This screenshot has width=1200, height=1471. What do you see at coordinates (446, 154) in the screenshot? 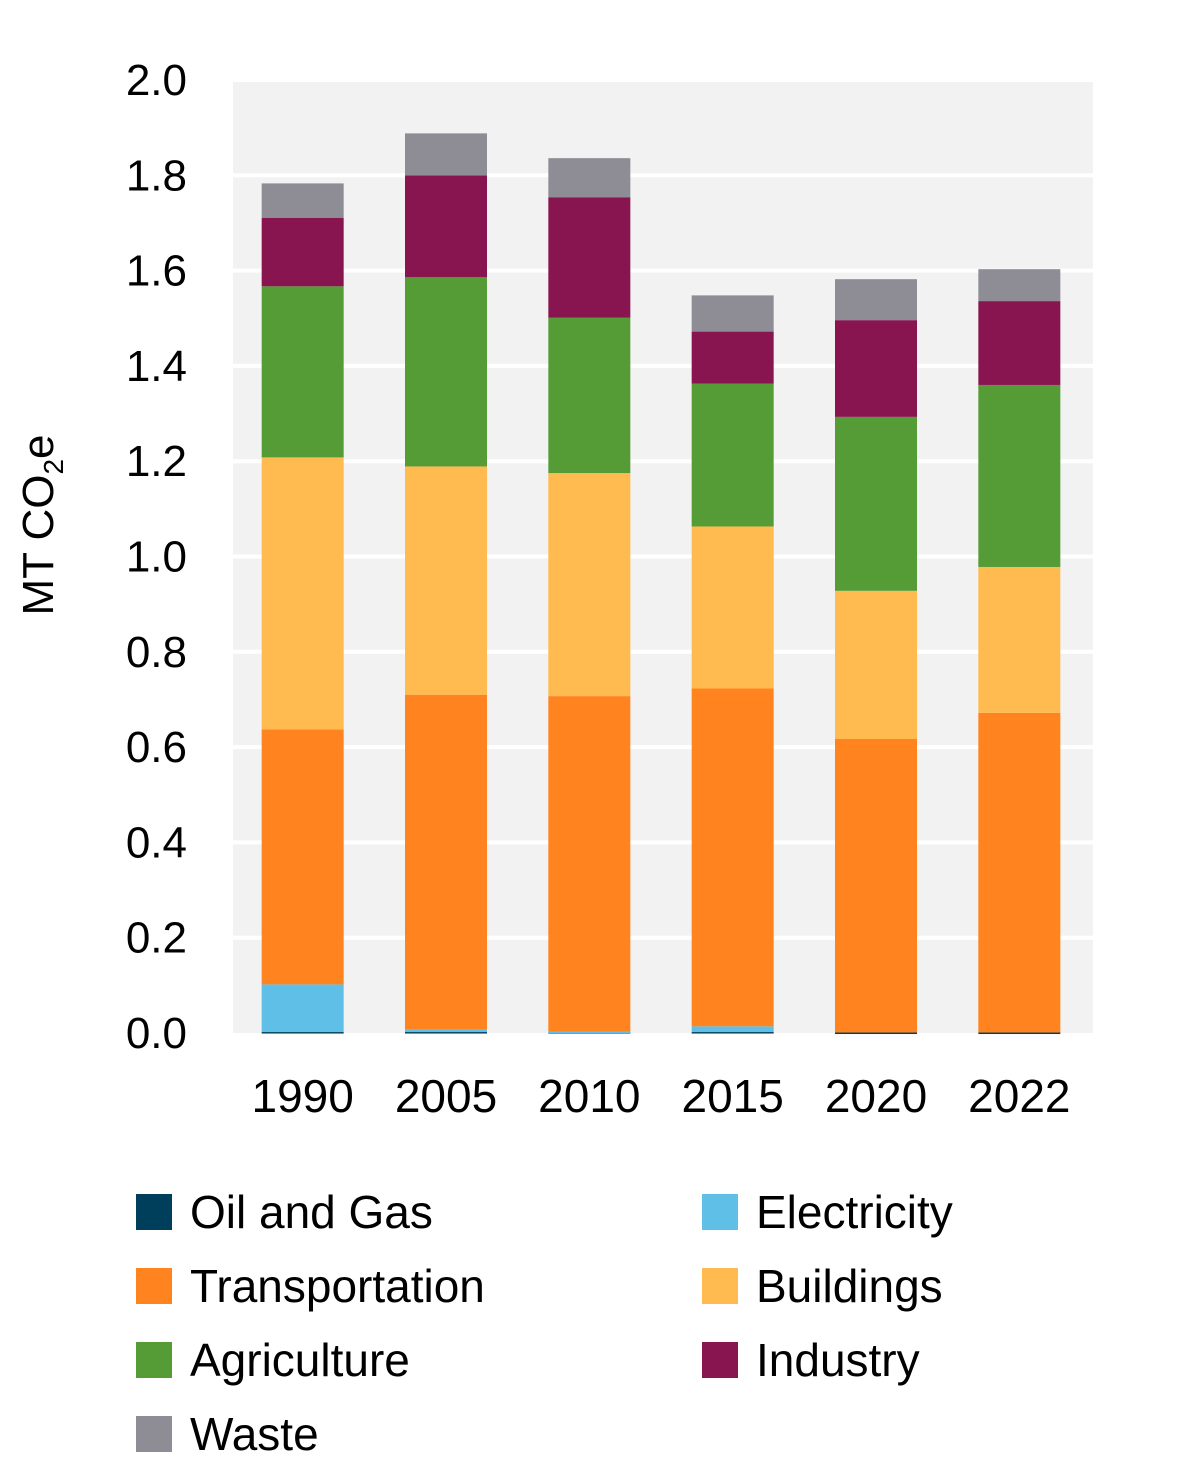
I see `bar-segment-waste-2005` at bounding box center [446, 154].